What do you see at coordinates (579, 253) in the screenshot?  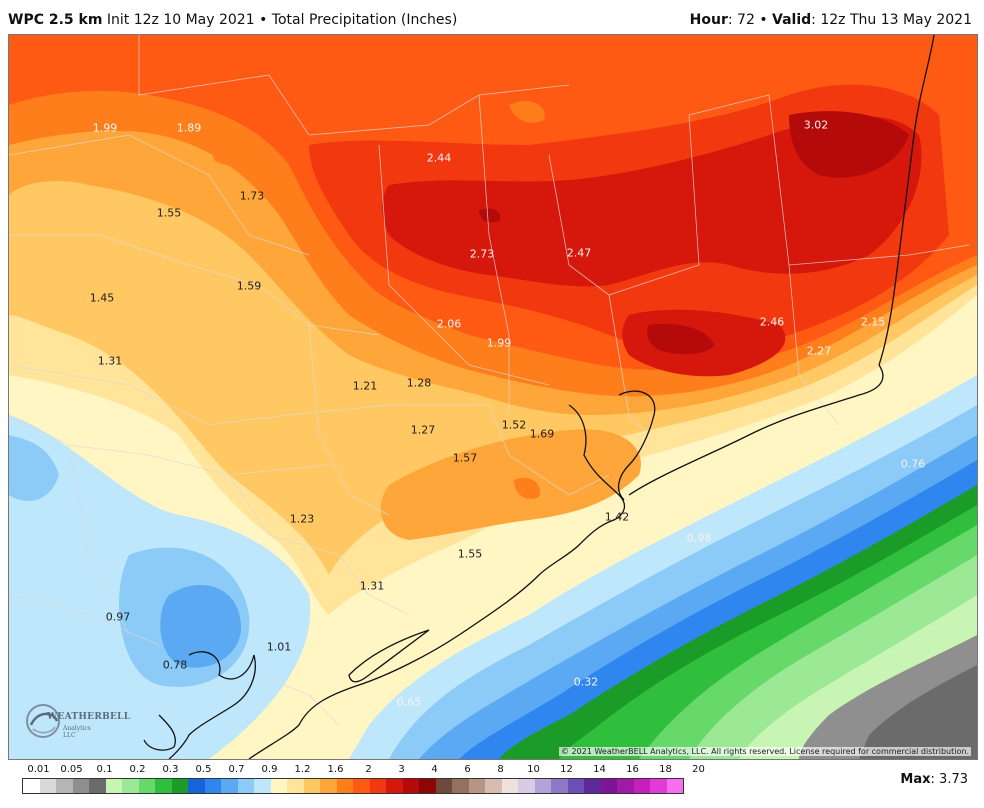 I see `contour-label: 2.47` at bounding box center [579, 253].